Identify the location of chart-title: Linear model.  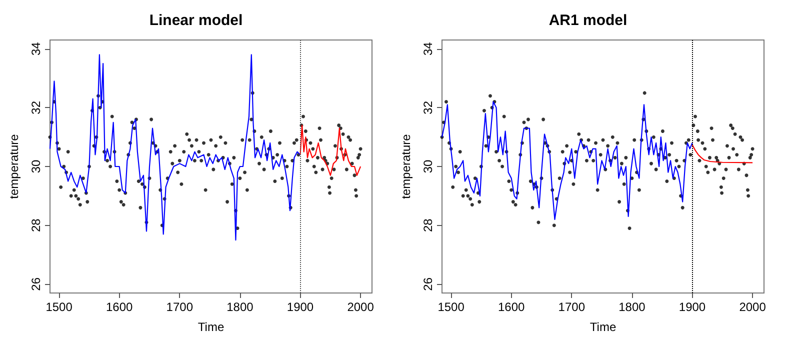
(196, 20).